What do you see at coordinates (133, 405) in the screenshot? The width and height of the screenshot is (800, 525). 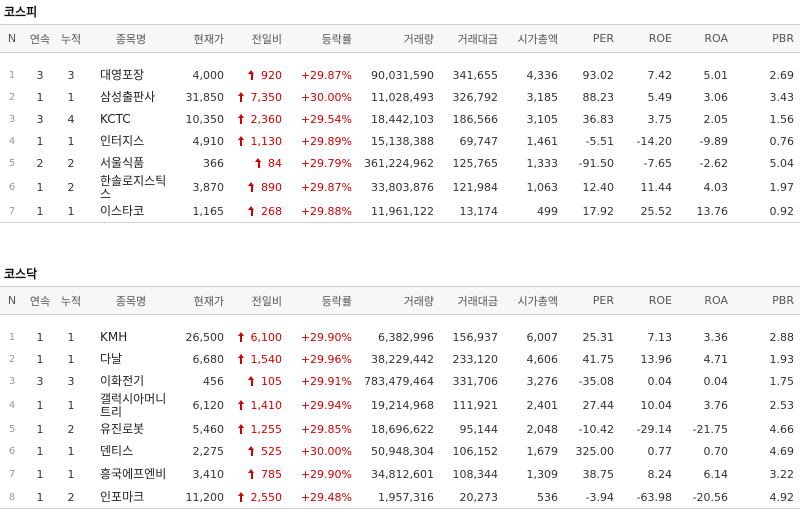 I see `stock-name-link: 갤럭시아머니트리` at bounding box center [133, 405].